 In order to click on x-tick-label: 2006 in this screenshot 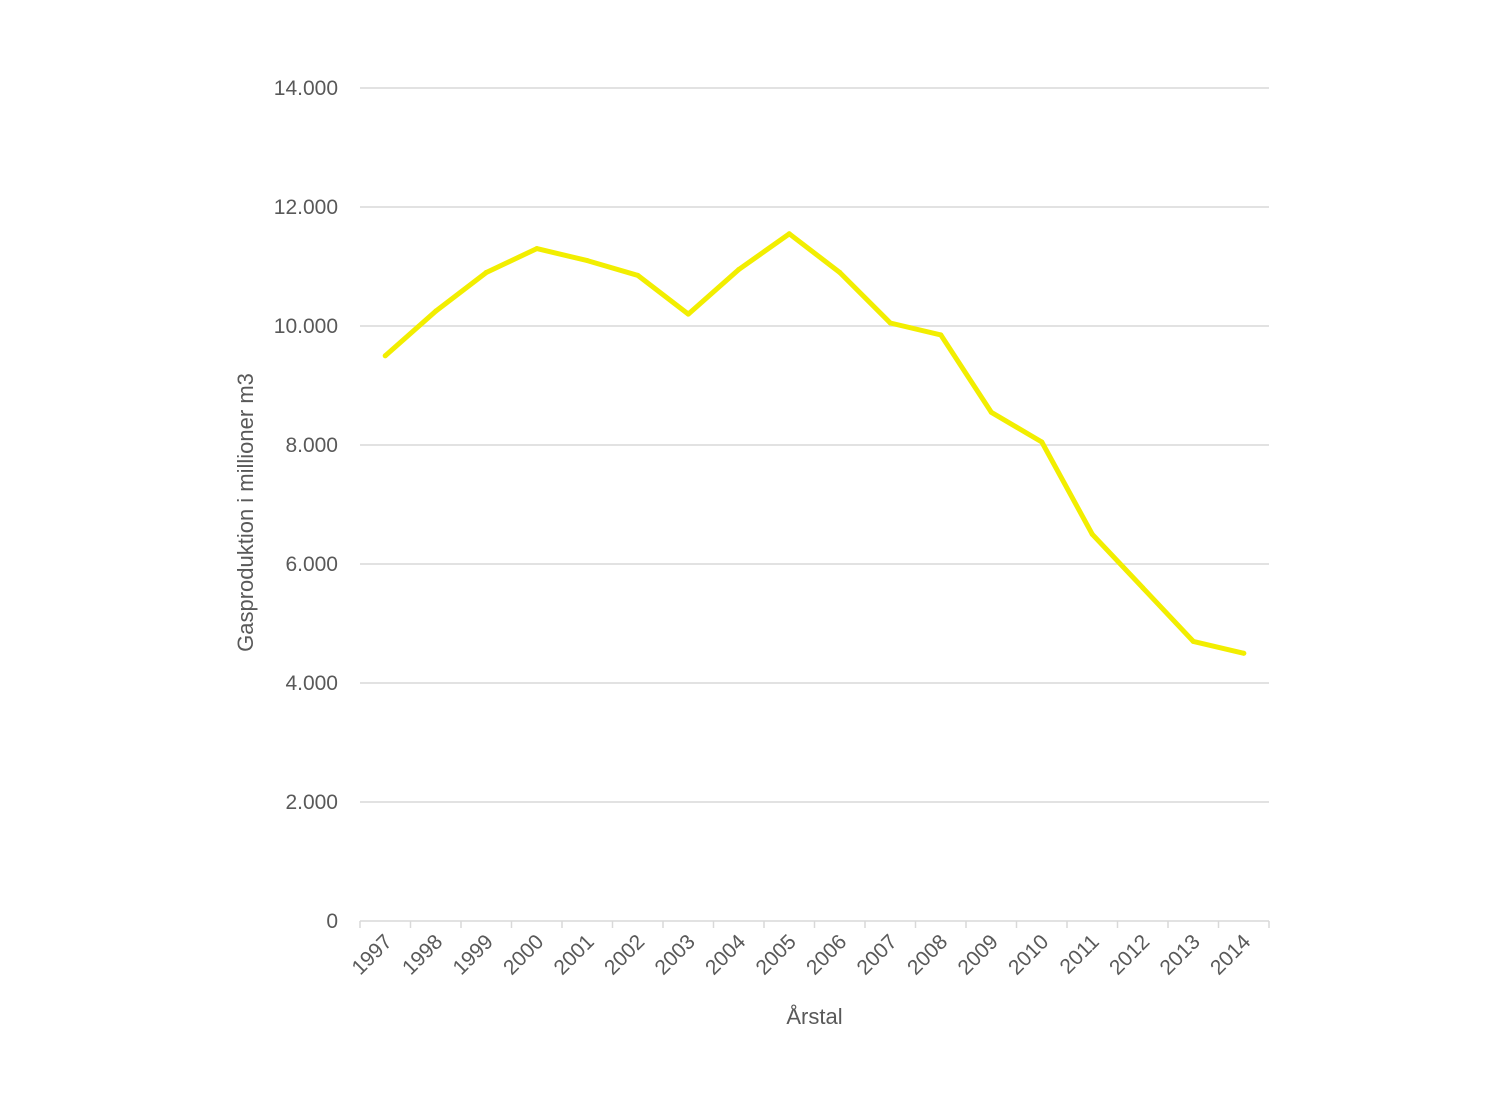, I will do `click(826, 954)`.